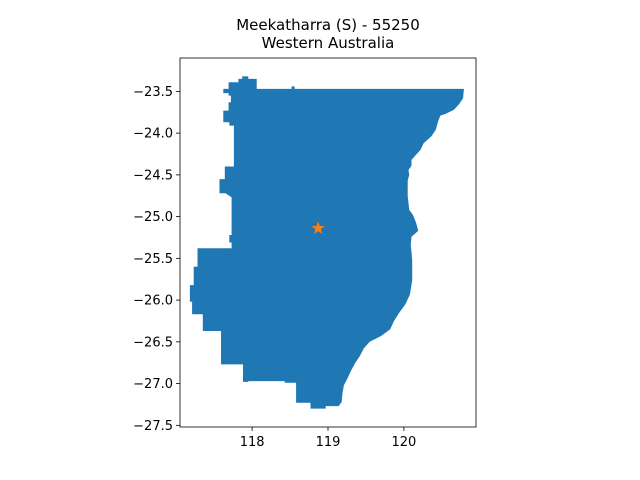  What do you see at coordinates (318, 227) in the screenshot?
I see `location-star-icon` at bounding box center [318, 227].